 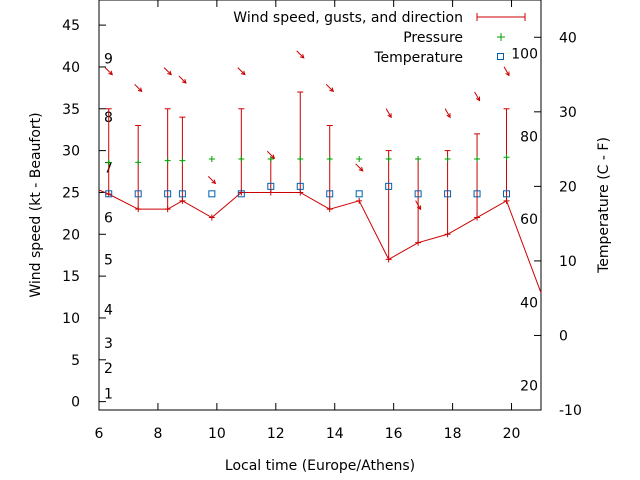 I want to click on y-tick-label: 0, so click(x=75, y=403).